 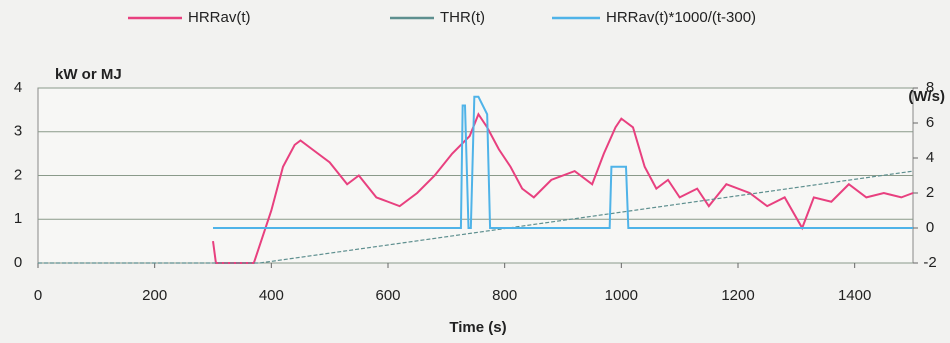 What do you see at coordinates (154, 295) in the screenshot?
I see `x-tick-label: 200` at bounding box center [154, 295].